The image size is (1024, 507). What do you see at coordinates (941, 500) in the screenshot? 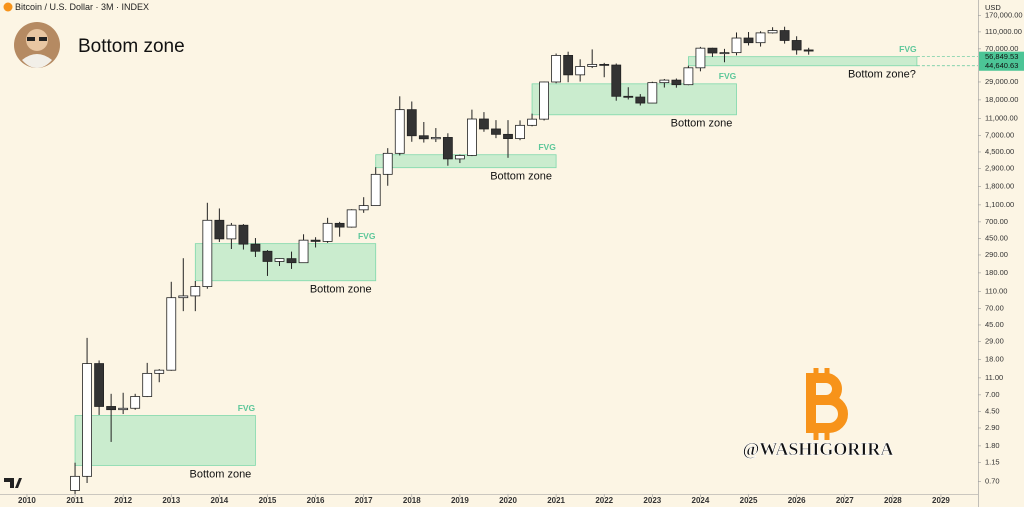
I see `x-tick-label: 2029` at bounding box center [941, 500].